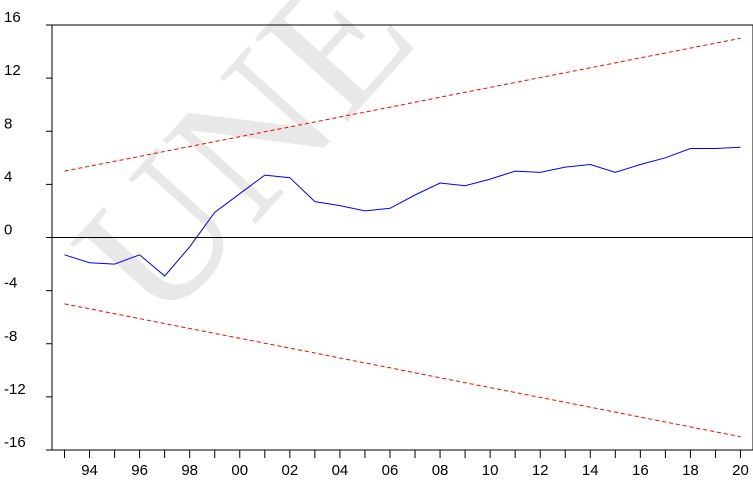 This screenshot has height=480, width=753. Describe the element at coordinates (139, 470) in the screenshot. I see `x-tick-label: 96` at that location.